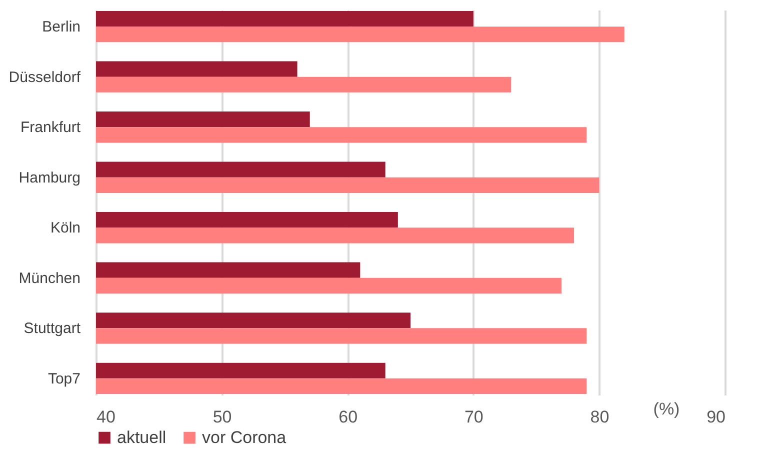 The image size is (761, 454). Describe the element at coordinates (61, 27) in the screenshot. I see `y-tick-label: Berlin` at that location.